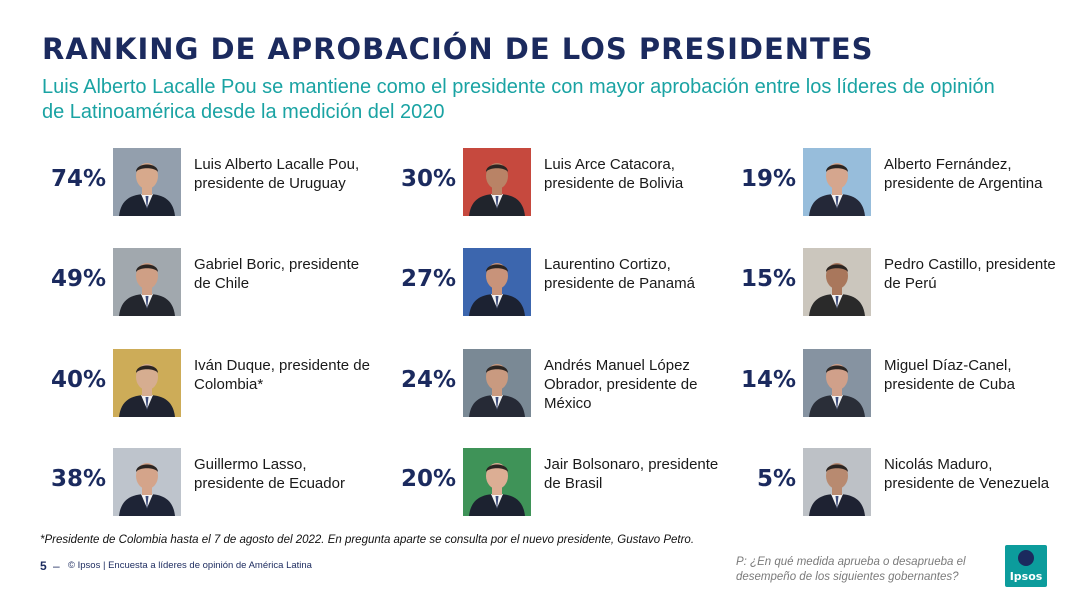  I want to click on president-card: 20% Jair Bolsonaro, presidente de Brasil, so click(563, 483).